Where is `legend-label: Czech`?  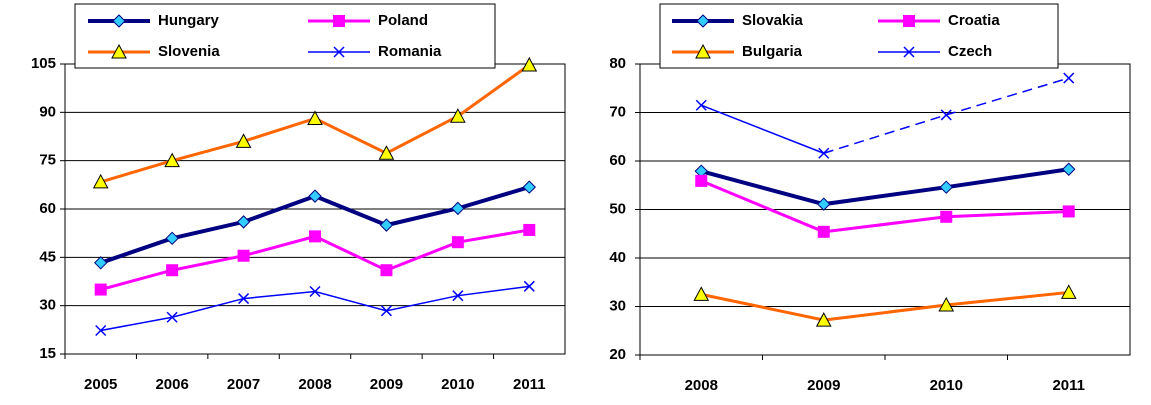 legend-label: Czech is located at coordinates (970, 51).